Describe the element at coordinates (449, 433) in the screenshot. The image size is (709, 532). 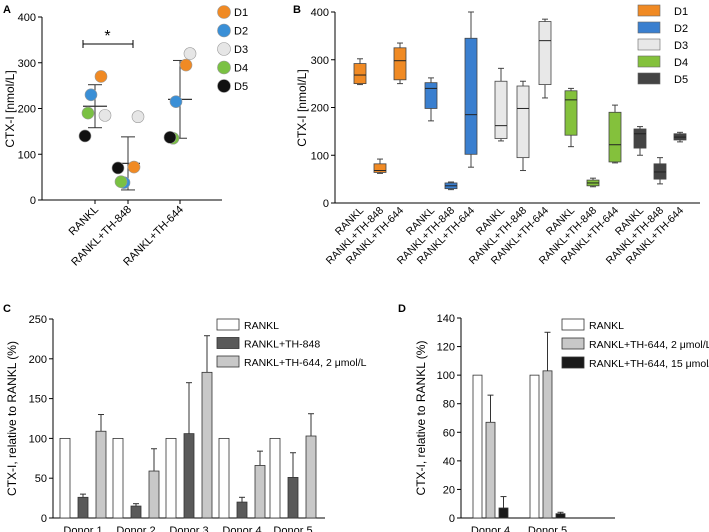
I see `panel-d-y-tick-label: 60` at that location.